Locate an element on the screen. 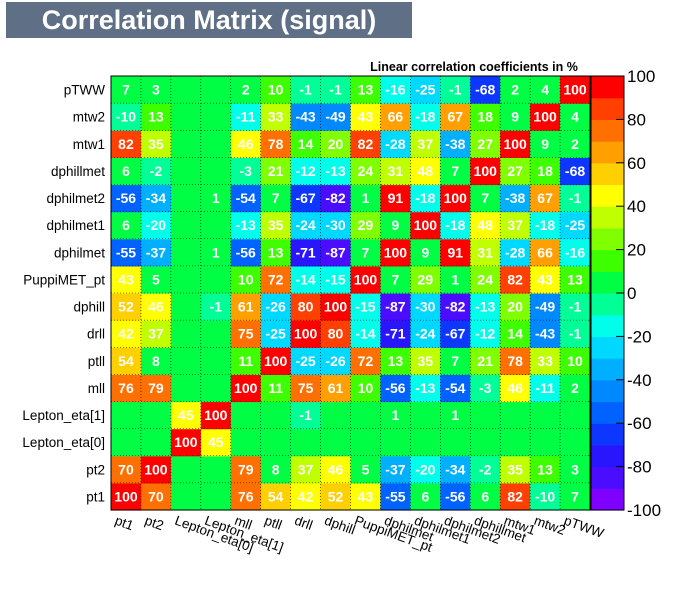 This screenshot has height=592, width=677. cell-value-label: 2 is located at coordinates (246, 90).